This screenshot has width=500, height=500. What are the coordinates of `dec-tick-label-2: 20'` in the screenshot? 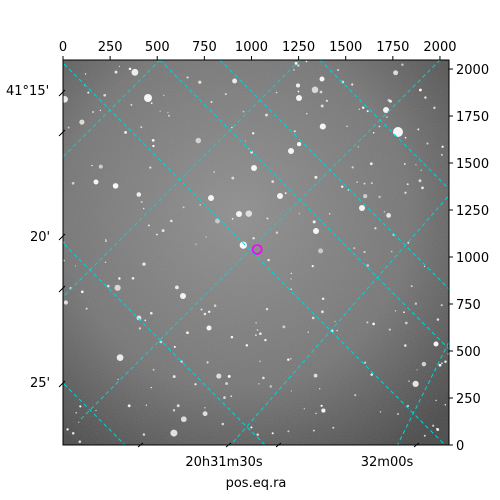 It's located at (40, 237).